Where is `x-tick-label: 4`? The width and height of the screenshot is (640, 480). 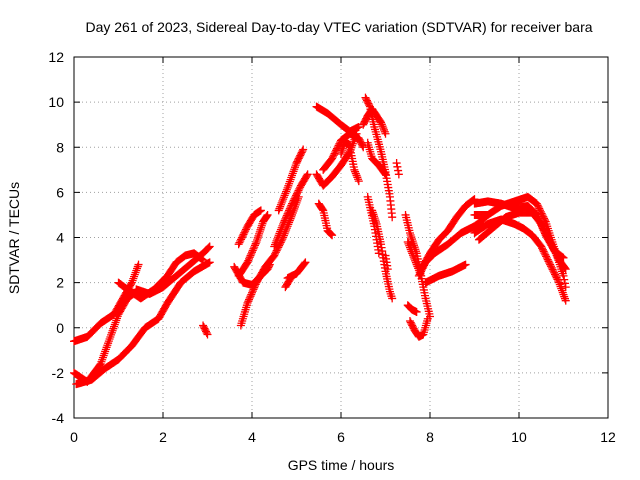
x-tick-label: 4 is located at coordinates (252, 437).